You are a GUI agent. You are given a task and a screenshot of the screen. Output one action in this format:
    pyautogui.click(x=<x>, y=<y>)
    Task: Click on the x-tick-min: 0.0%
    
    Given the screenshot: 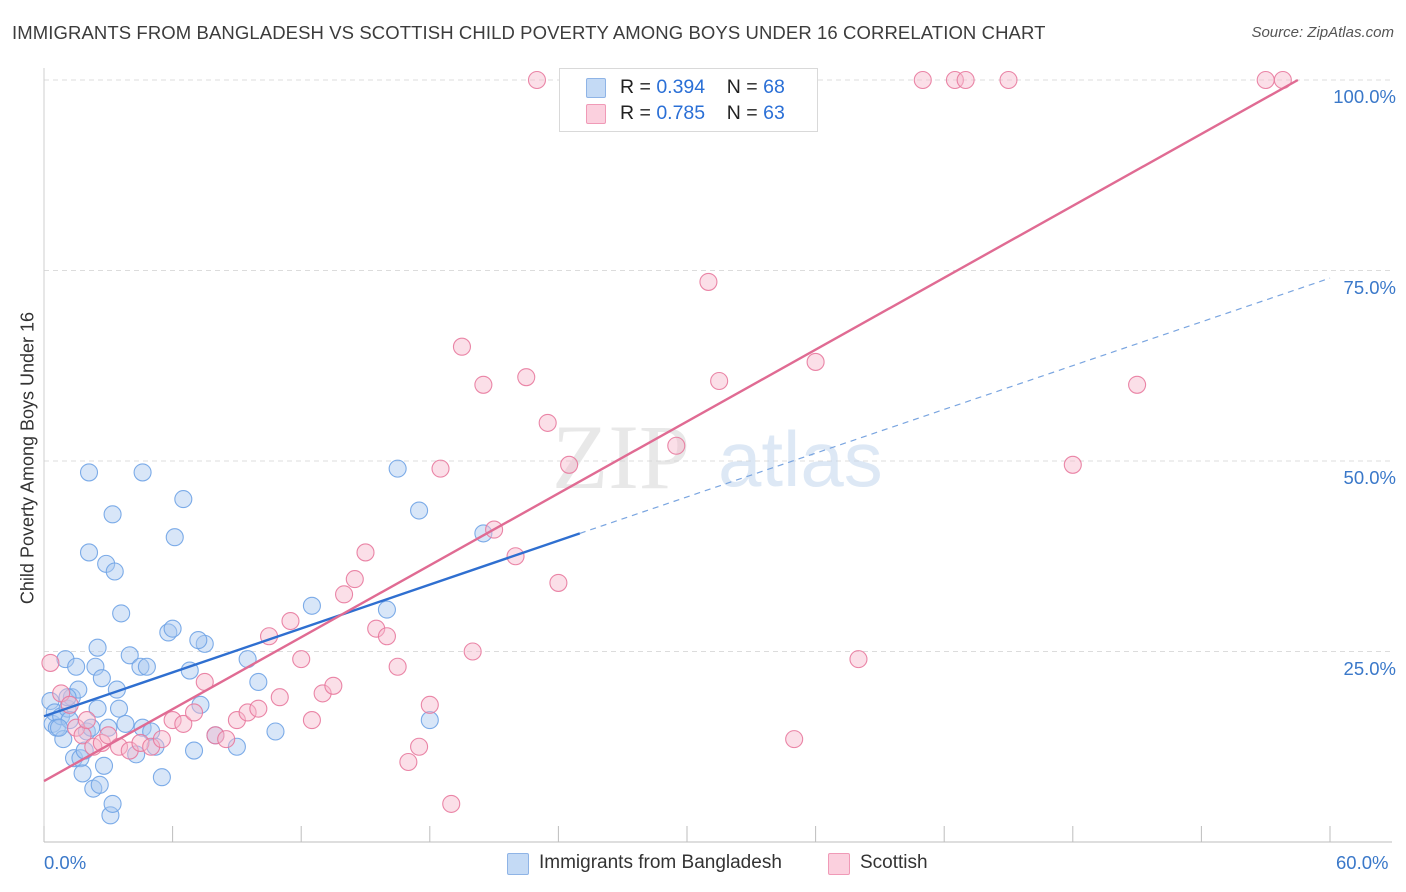 What is the action you would take?
    pyautogui.click(x=65, y=862)
    